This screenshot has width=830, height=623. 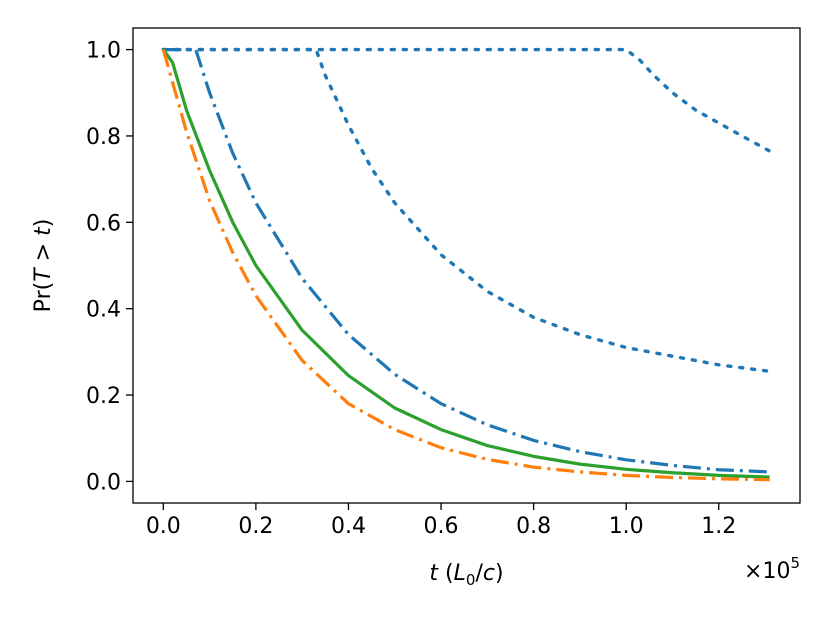 I want to click on x-tick-label: 1.2, so click(x=718, y=526).